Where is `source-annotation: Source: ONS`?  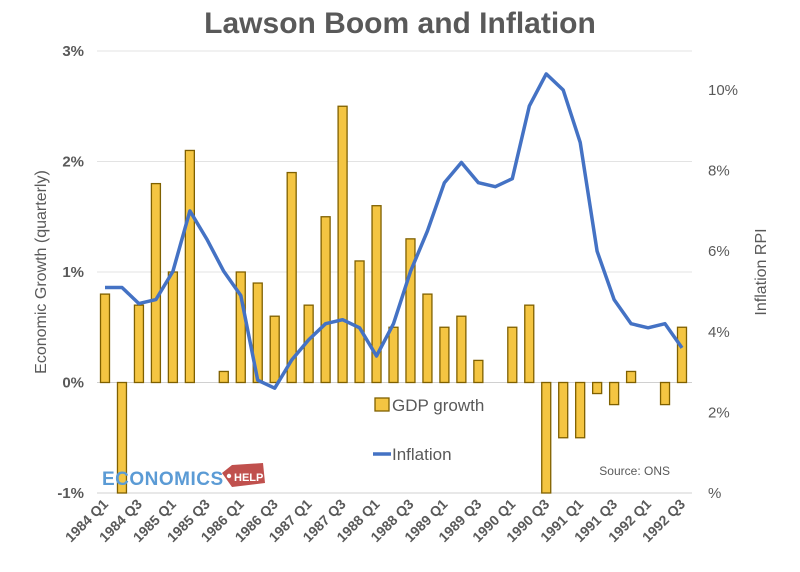
source-annotation: Source: ONS is located at coordinates (634, 471).